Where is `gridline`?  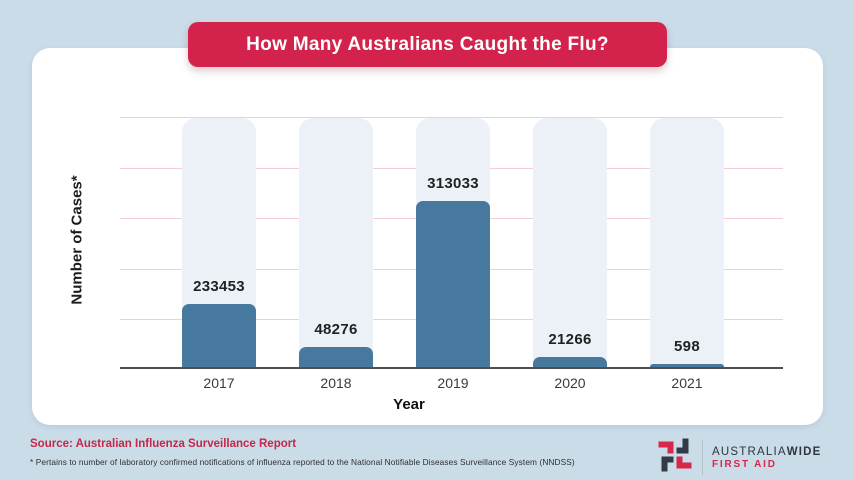
gridline is located at coordinates (451, 117).